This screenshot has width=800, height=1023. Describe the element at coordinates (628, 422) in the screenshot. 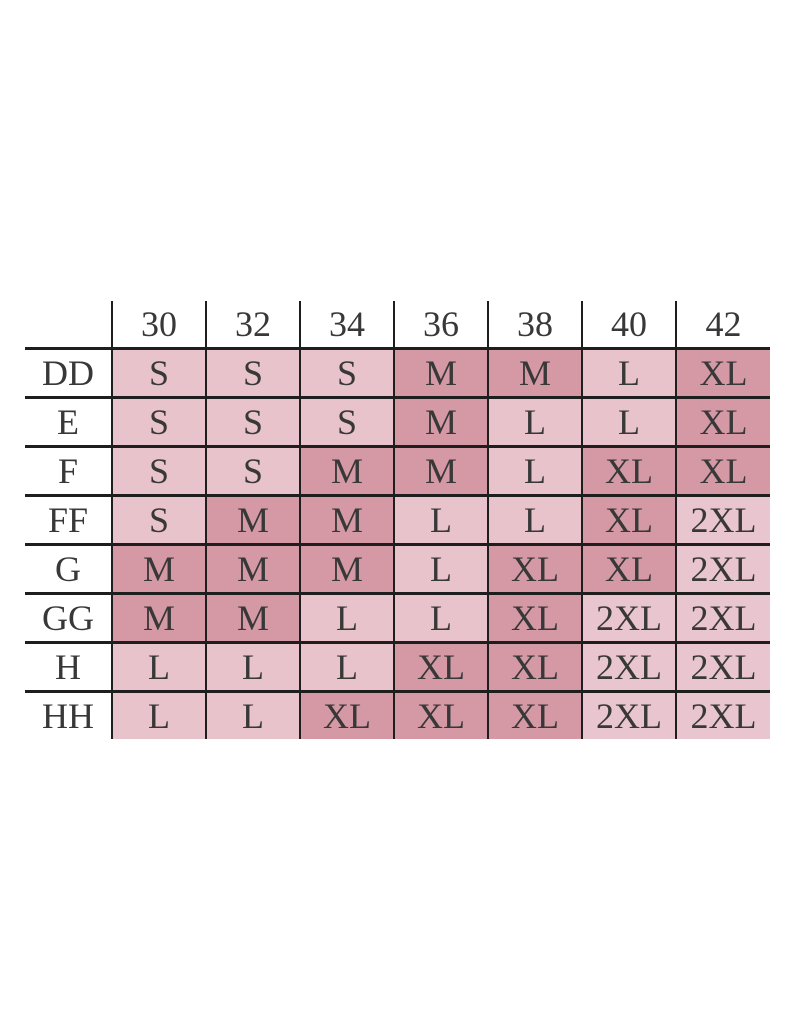

I see `size-cell-e-40: L` at that location.